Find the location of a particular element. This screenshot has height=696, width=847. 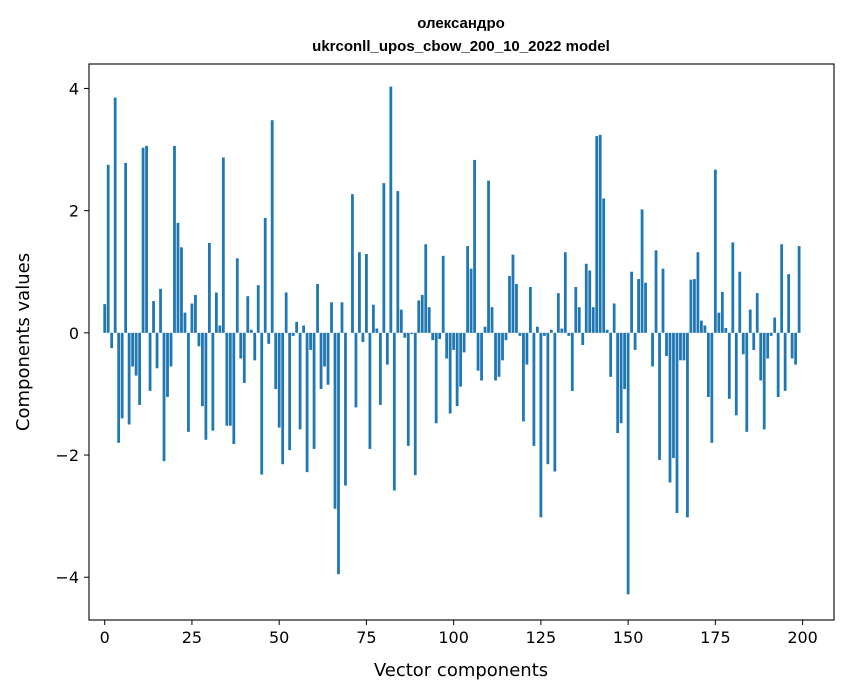

x-axis-label: Vector components is located at coordinates (461, 670).